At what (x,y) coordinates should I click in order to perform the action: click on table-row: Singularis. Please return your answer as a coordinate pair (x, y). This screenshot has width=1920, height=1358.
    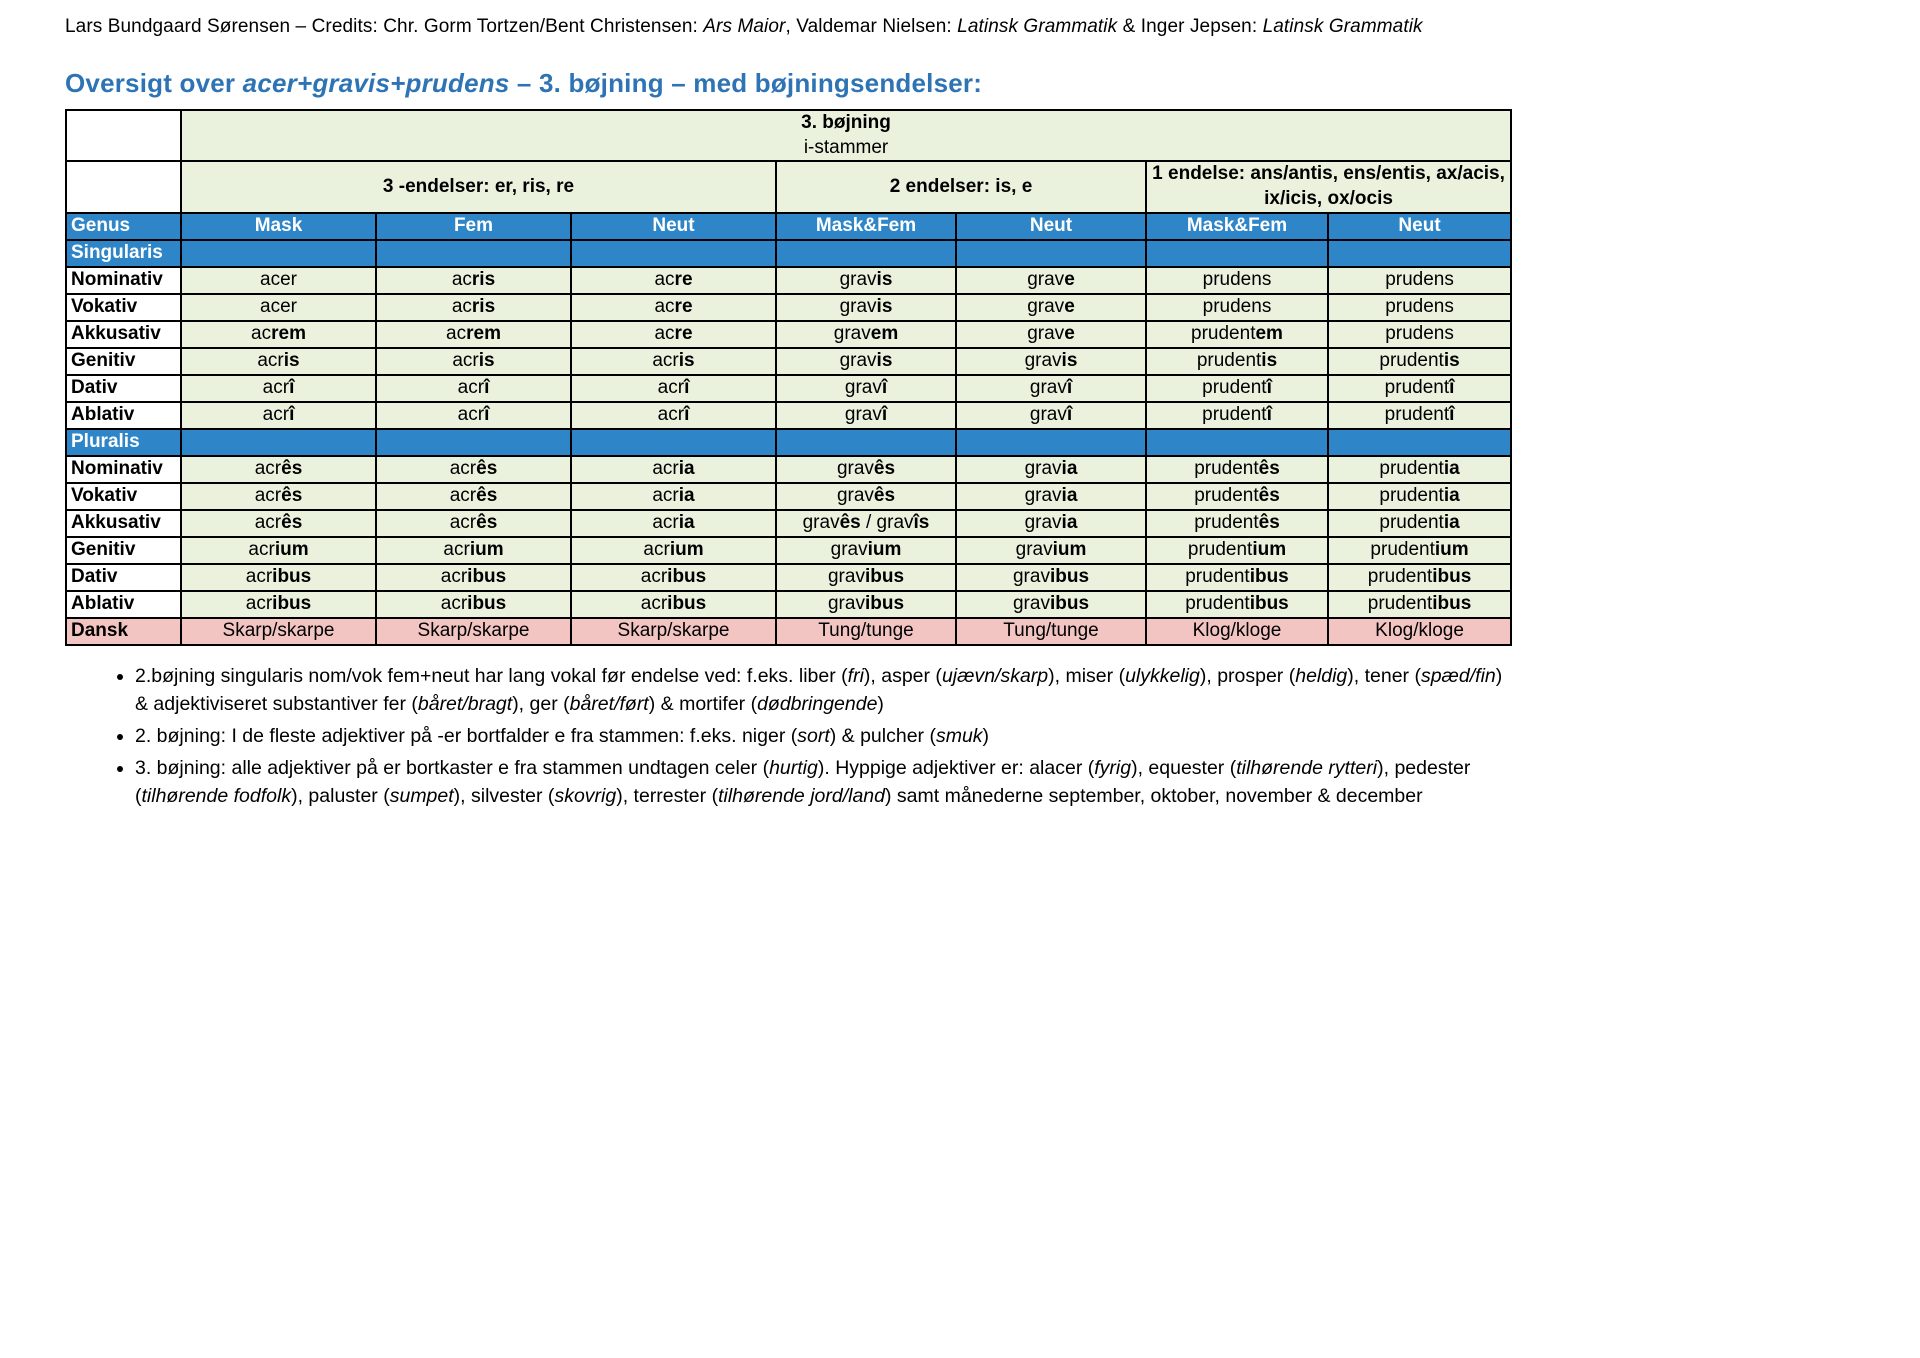
    Looking at the image, I should click on (789, 253).